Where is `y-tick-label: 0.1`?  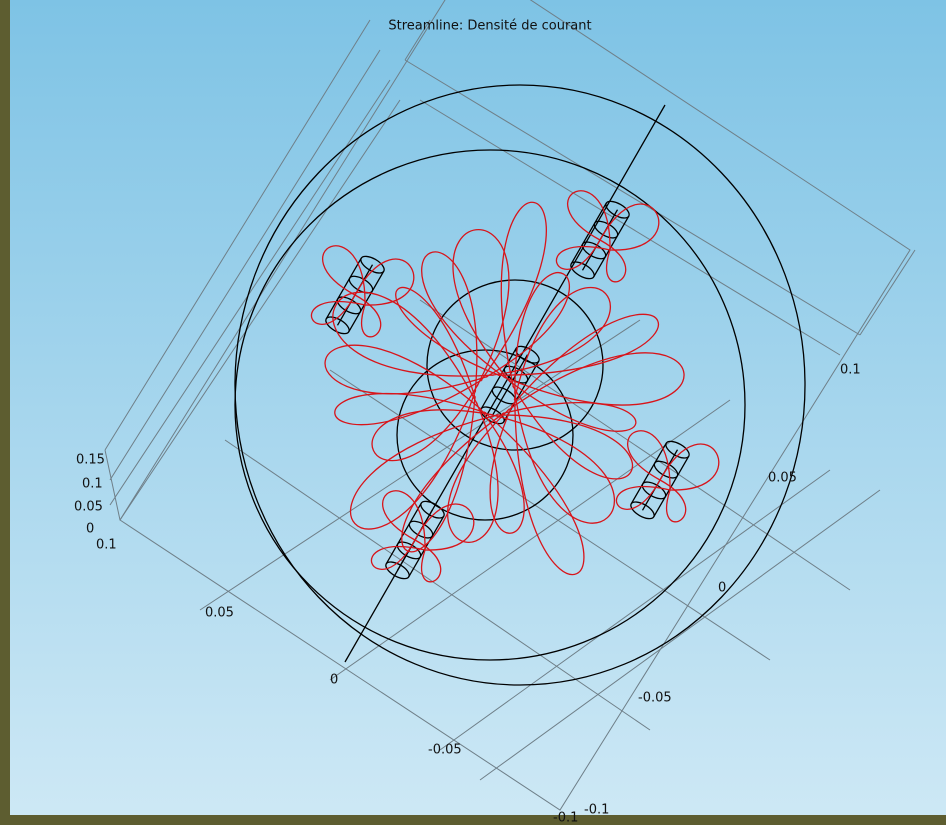 y-tick-label: 0.1 is located at coordinates (850, 370).